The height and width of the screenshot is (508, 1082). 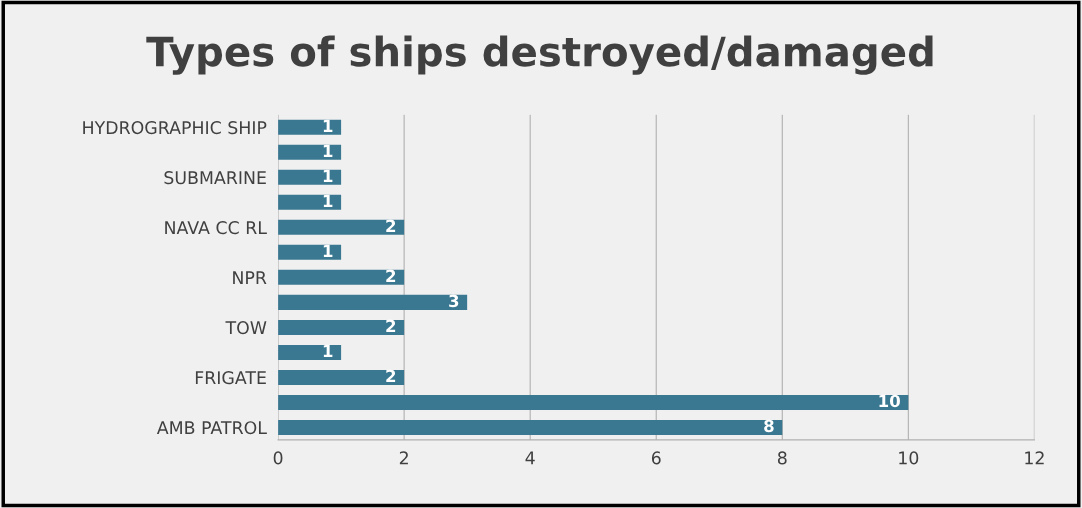 I want to click on y-tick-label: TOW, so click(x=246, y=328).